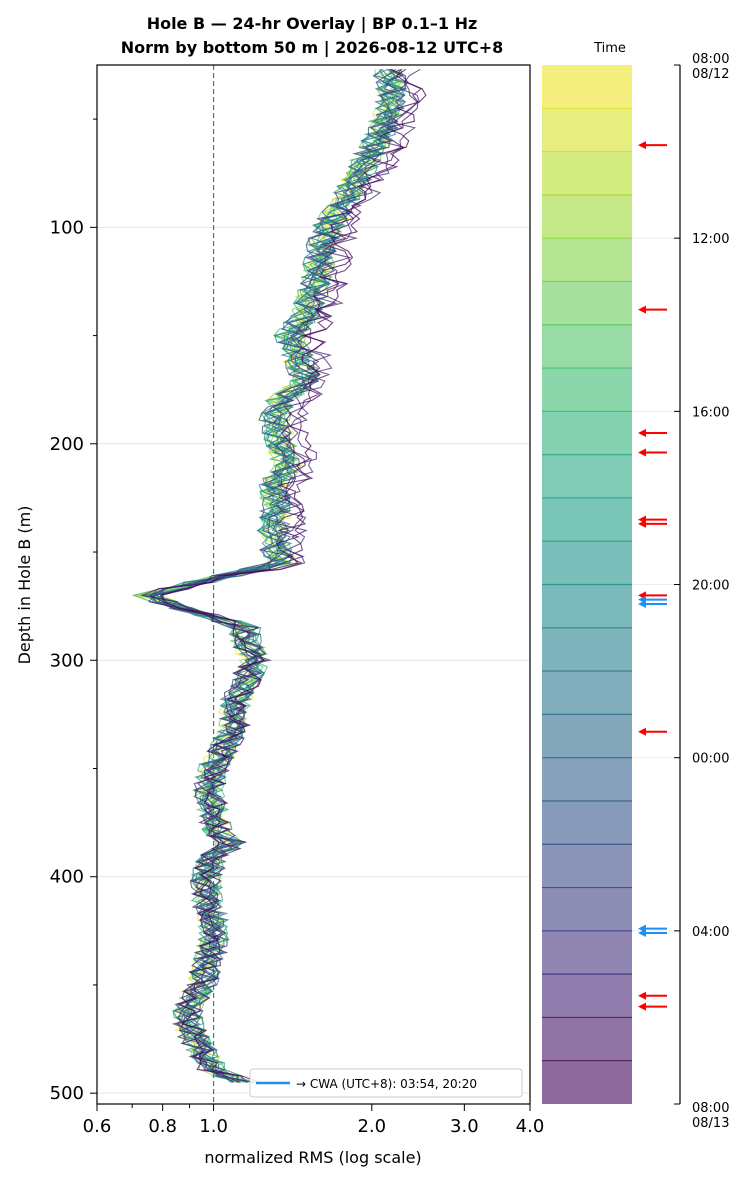 The height and width of the screenshot is (1181, 750). What do you see at coordinates (530, 1126) in the screenshot?
I see `x-tick-label-5: 4.0` at bounding box center [530, 1126].